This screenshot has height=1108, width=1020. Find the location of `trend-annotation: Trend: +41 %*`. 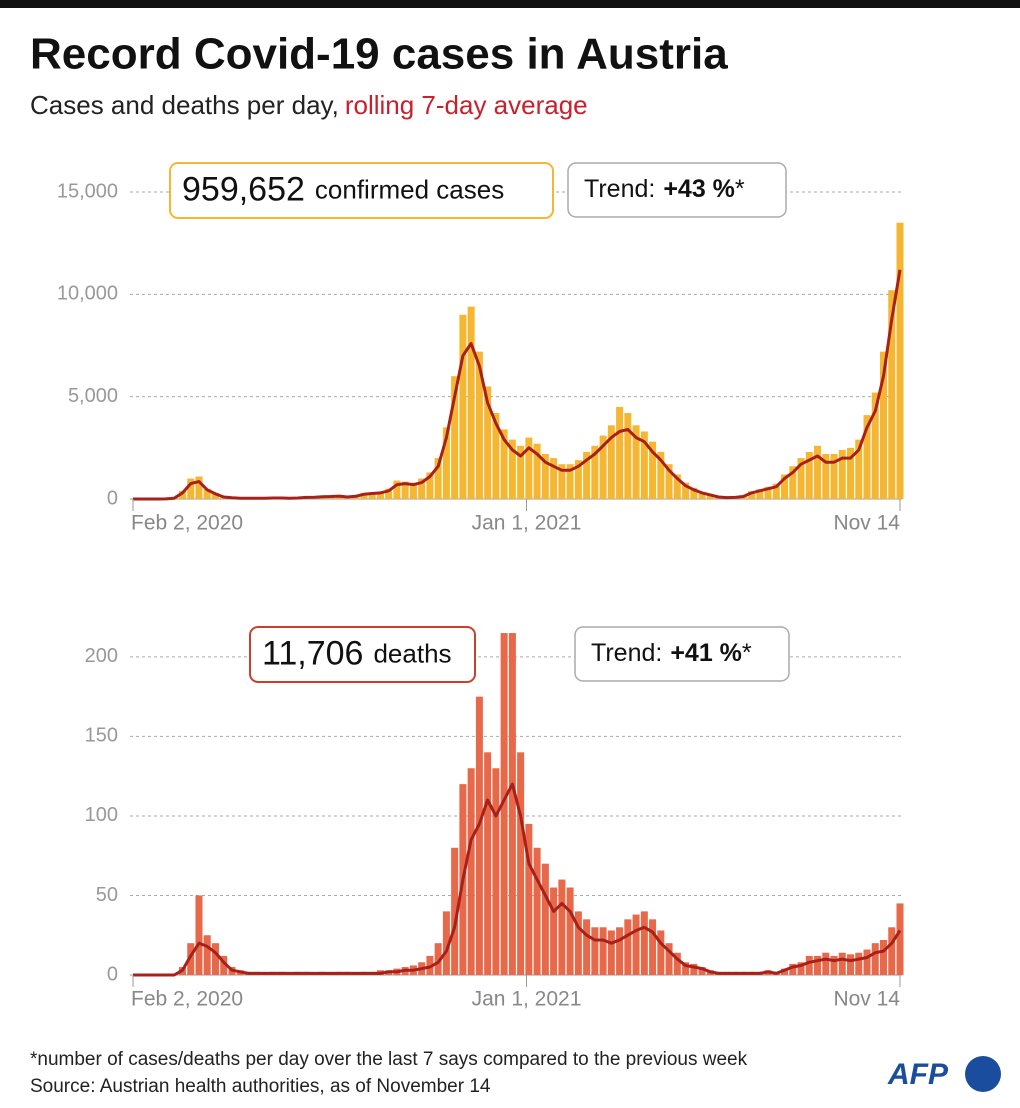

trend-annotation: Trend: +41 %* is located at coordinates (671, 653).